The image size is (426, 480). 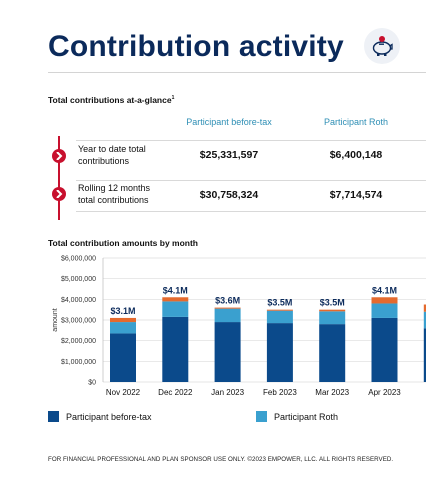 What do you see at coordinates (112, 155) in the screenshot?
I see `row-label-ytd: Year to date total contributions` at bounding box center [112, 155].